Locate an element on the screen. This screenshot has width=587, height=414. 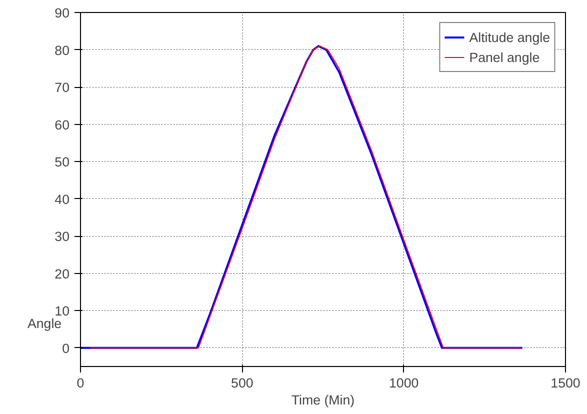
y-tick-label: 0 is located at coordinates (66, 348).